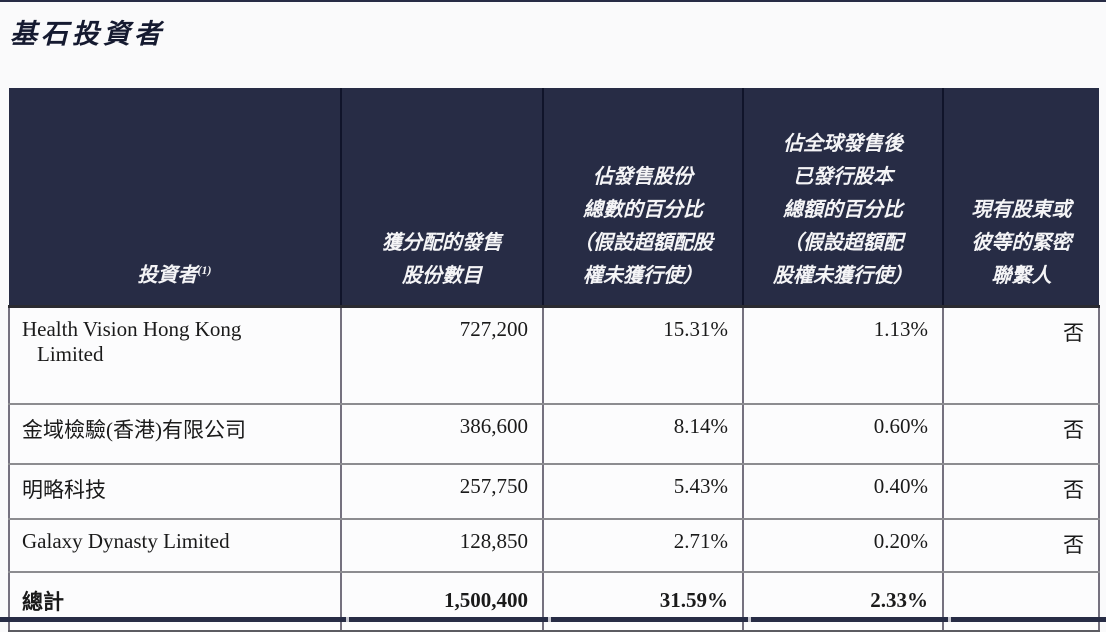 The width and height of the screenshot is (1106, 632). Describe the element at coordinates (843, 355) in the screenshot. I see `cell-pct-capital: 1.13%` at that location.